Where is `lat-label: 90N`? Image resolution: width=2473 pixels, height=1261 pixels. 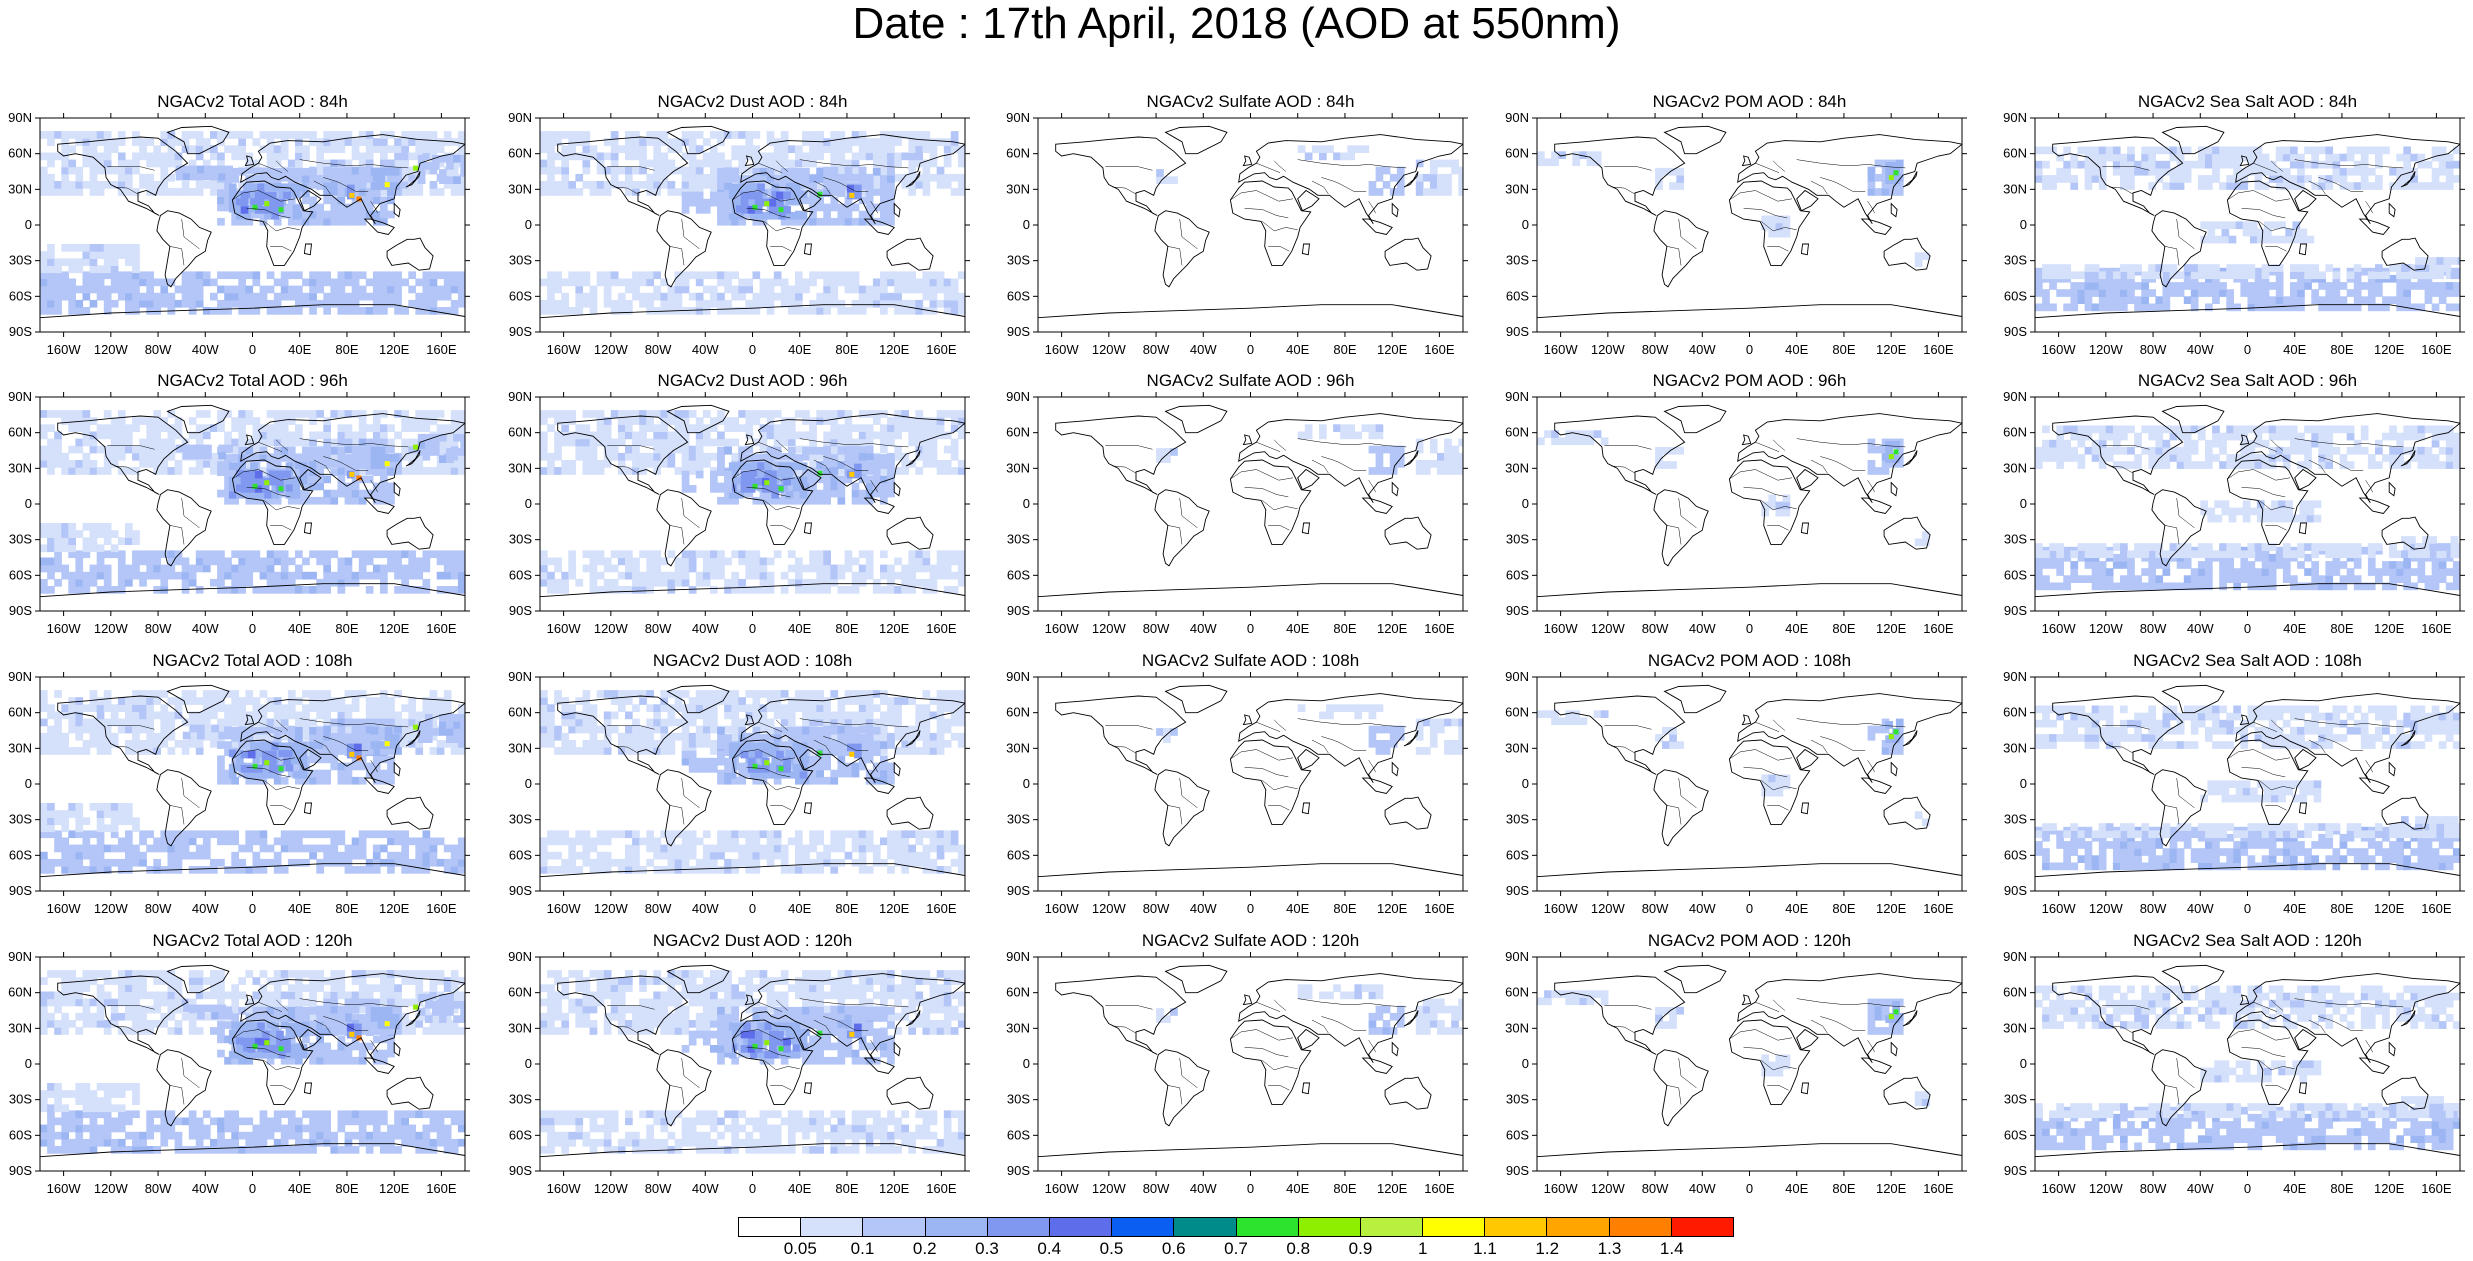 lat-label: 90N is located at coordinates (2015, 117).